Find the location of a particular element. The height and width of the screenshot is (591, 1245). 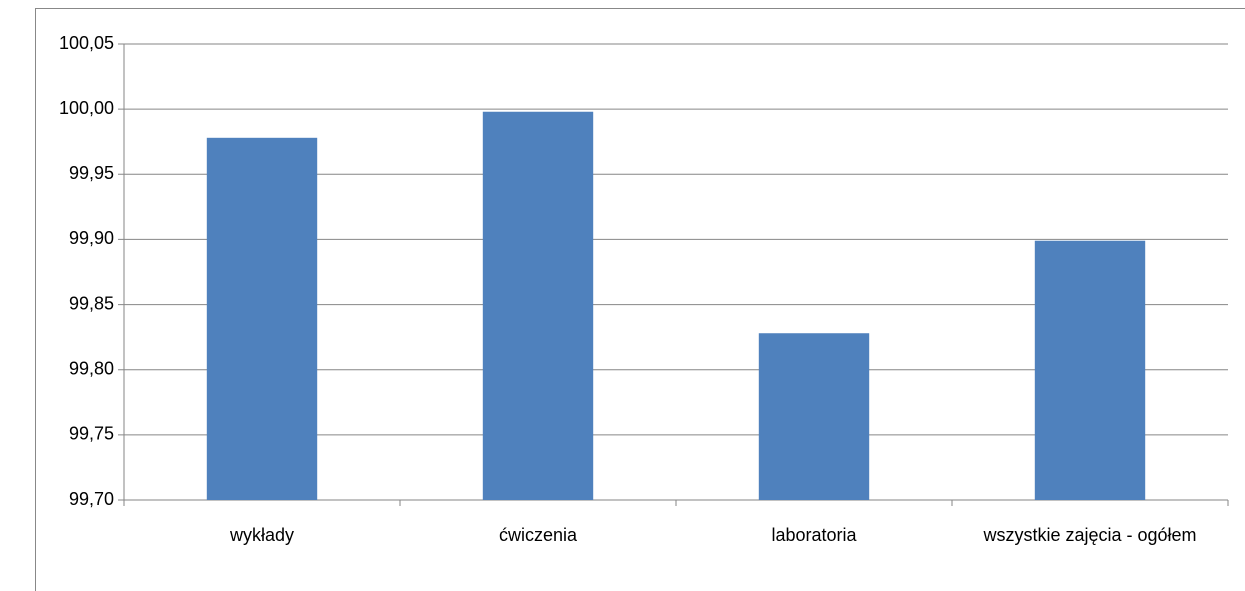

x-tick-label: wszystkie zajęcia - ogółem is located at coordinates (1090, 535).